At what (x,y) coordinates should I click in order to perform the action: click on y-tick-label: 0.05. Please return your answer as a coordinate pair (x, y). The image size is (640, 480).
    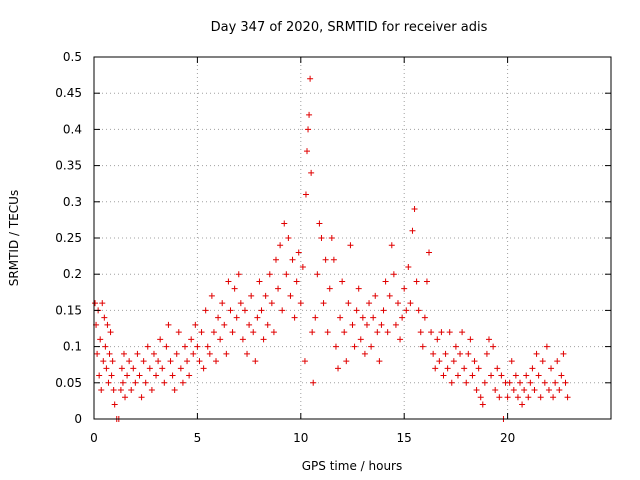
    Looking at the image, I should click on (68, 383).